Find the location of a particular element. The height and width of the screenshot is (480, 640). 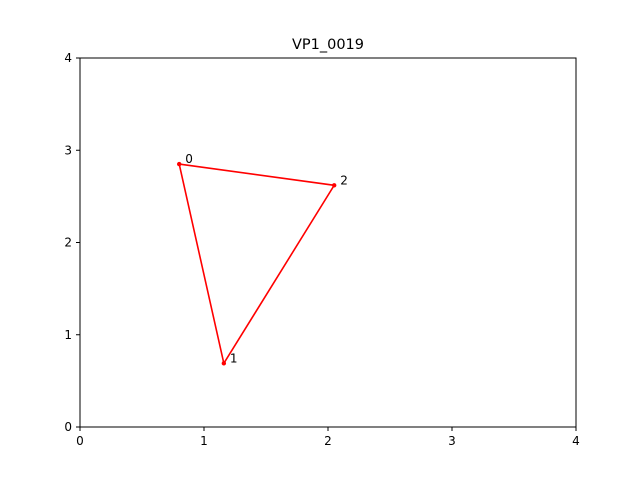

y-tick-label: 3 is located at coordinates (68, 150).